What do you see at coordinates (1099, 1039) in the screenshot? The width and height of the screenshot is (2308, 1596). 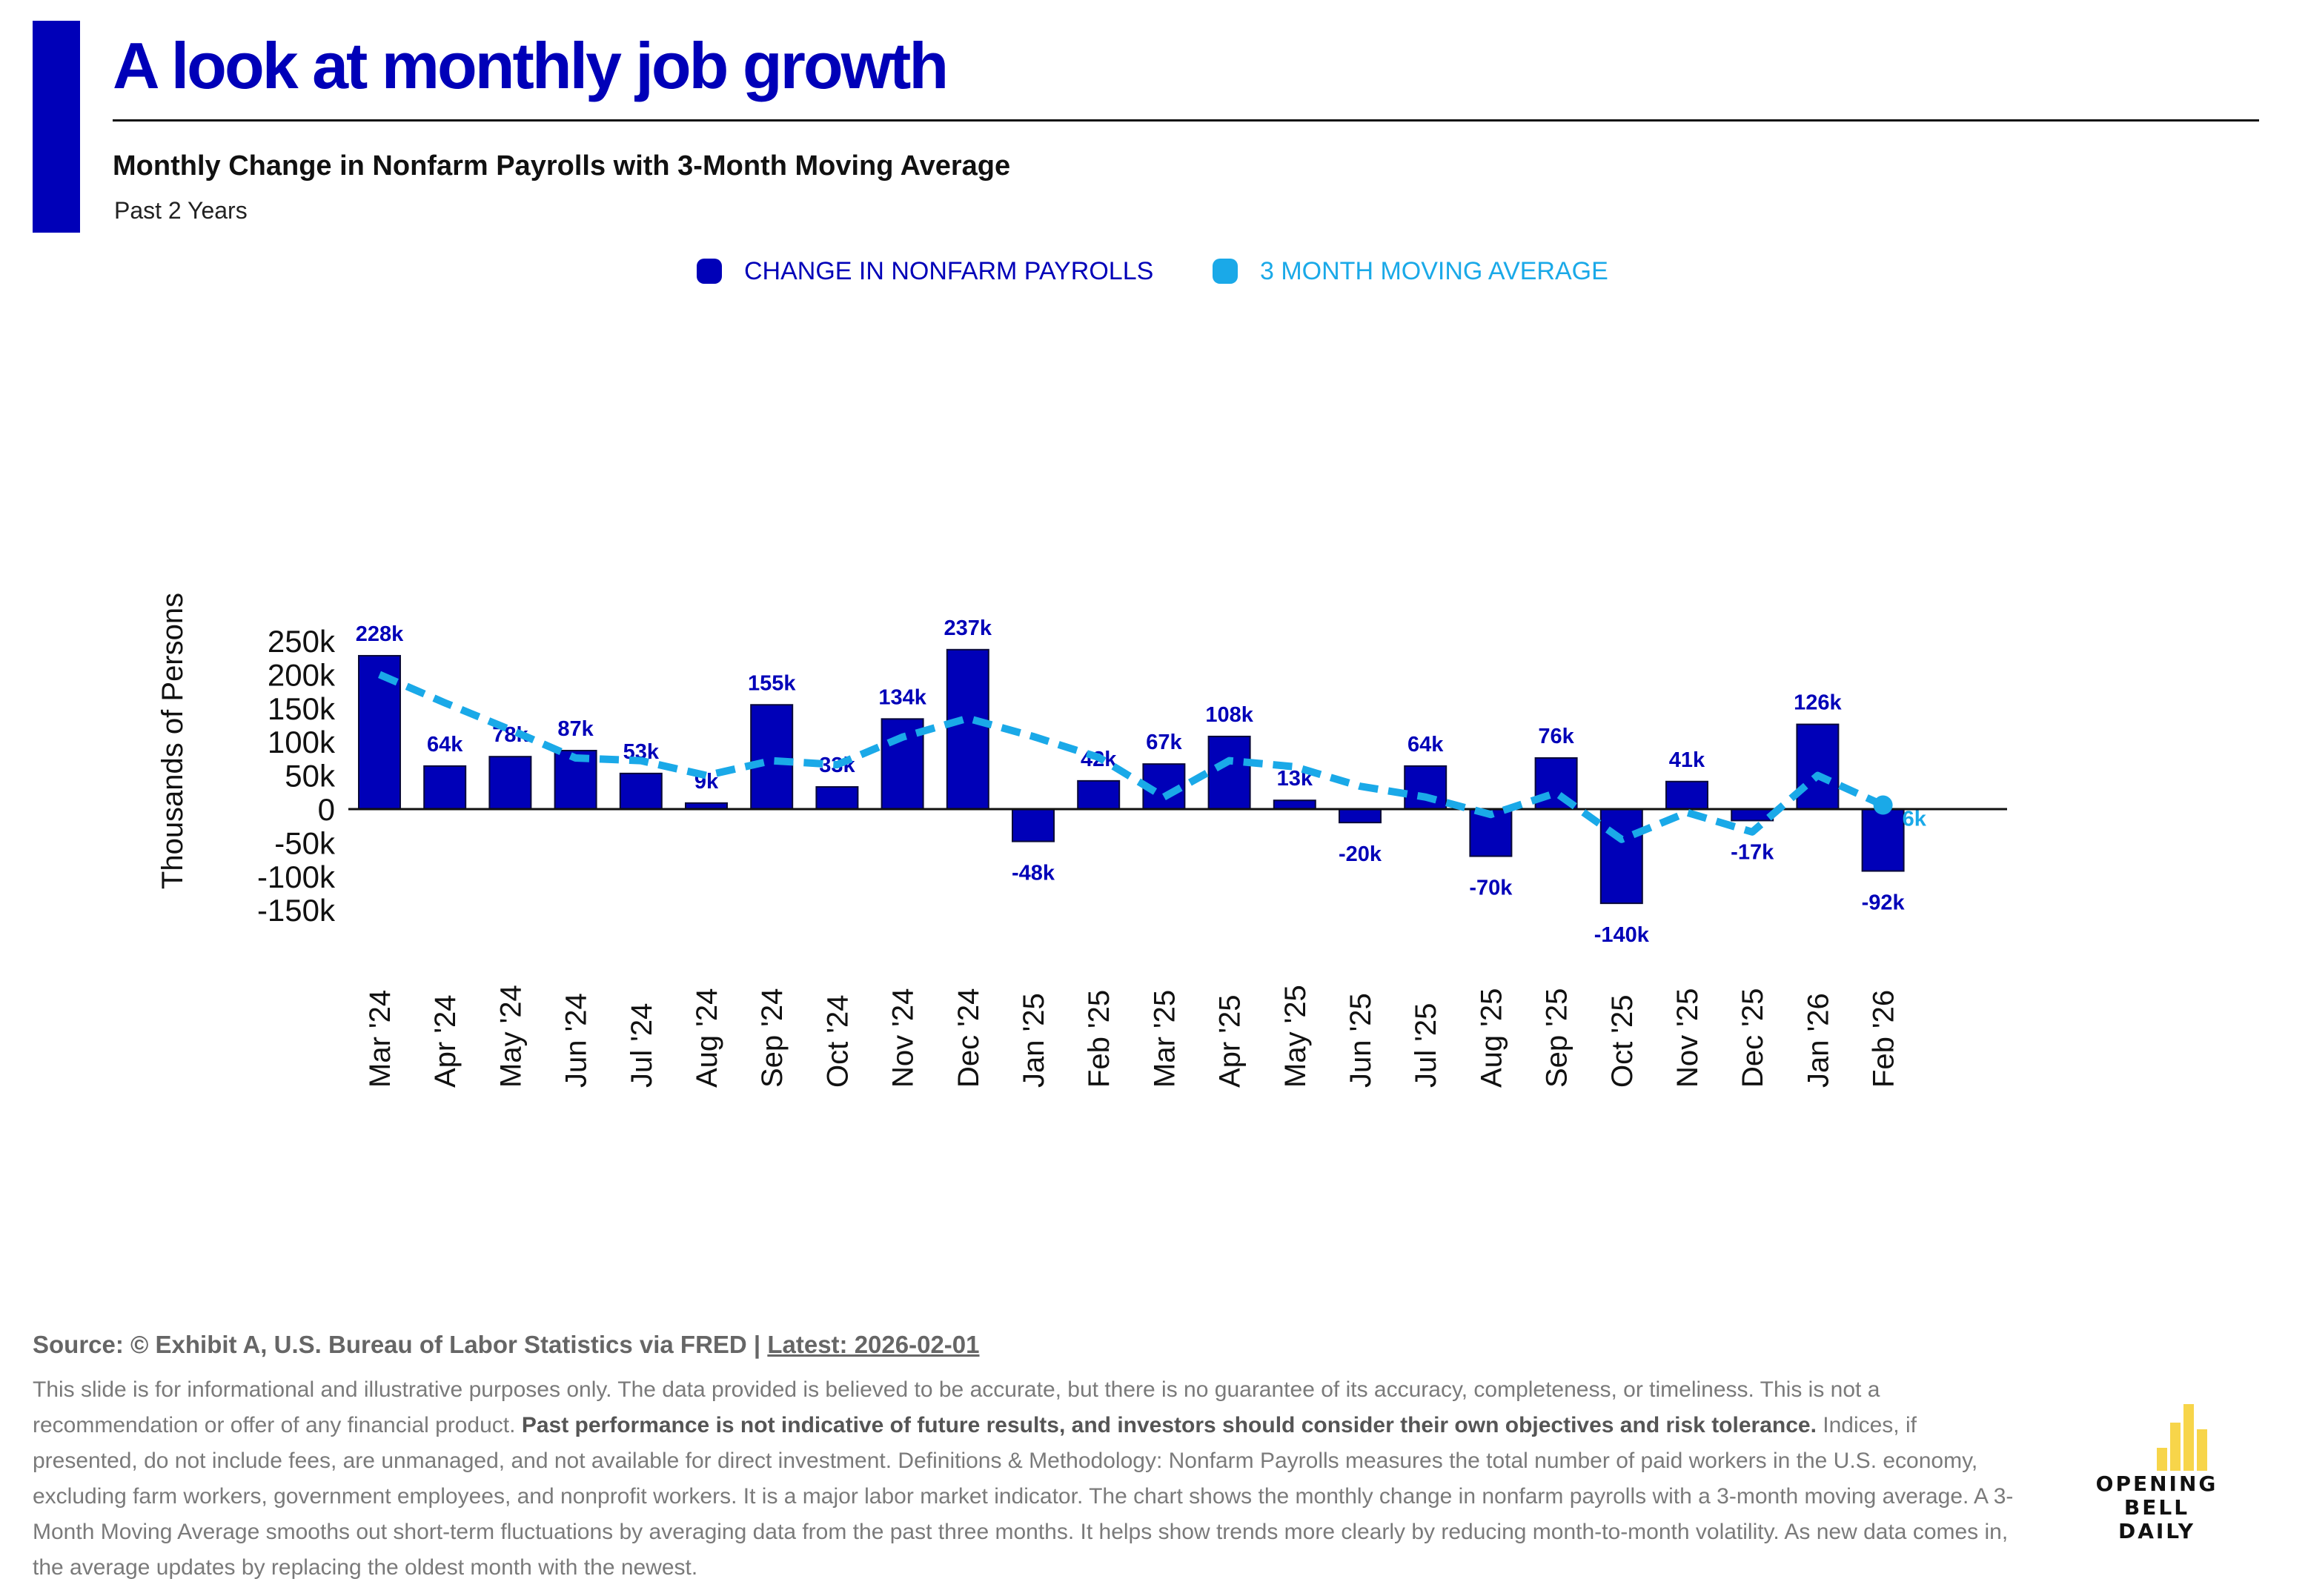 I see `x-tick-label: Feb '25` at bounding box center [1099, 1039].